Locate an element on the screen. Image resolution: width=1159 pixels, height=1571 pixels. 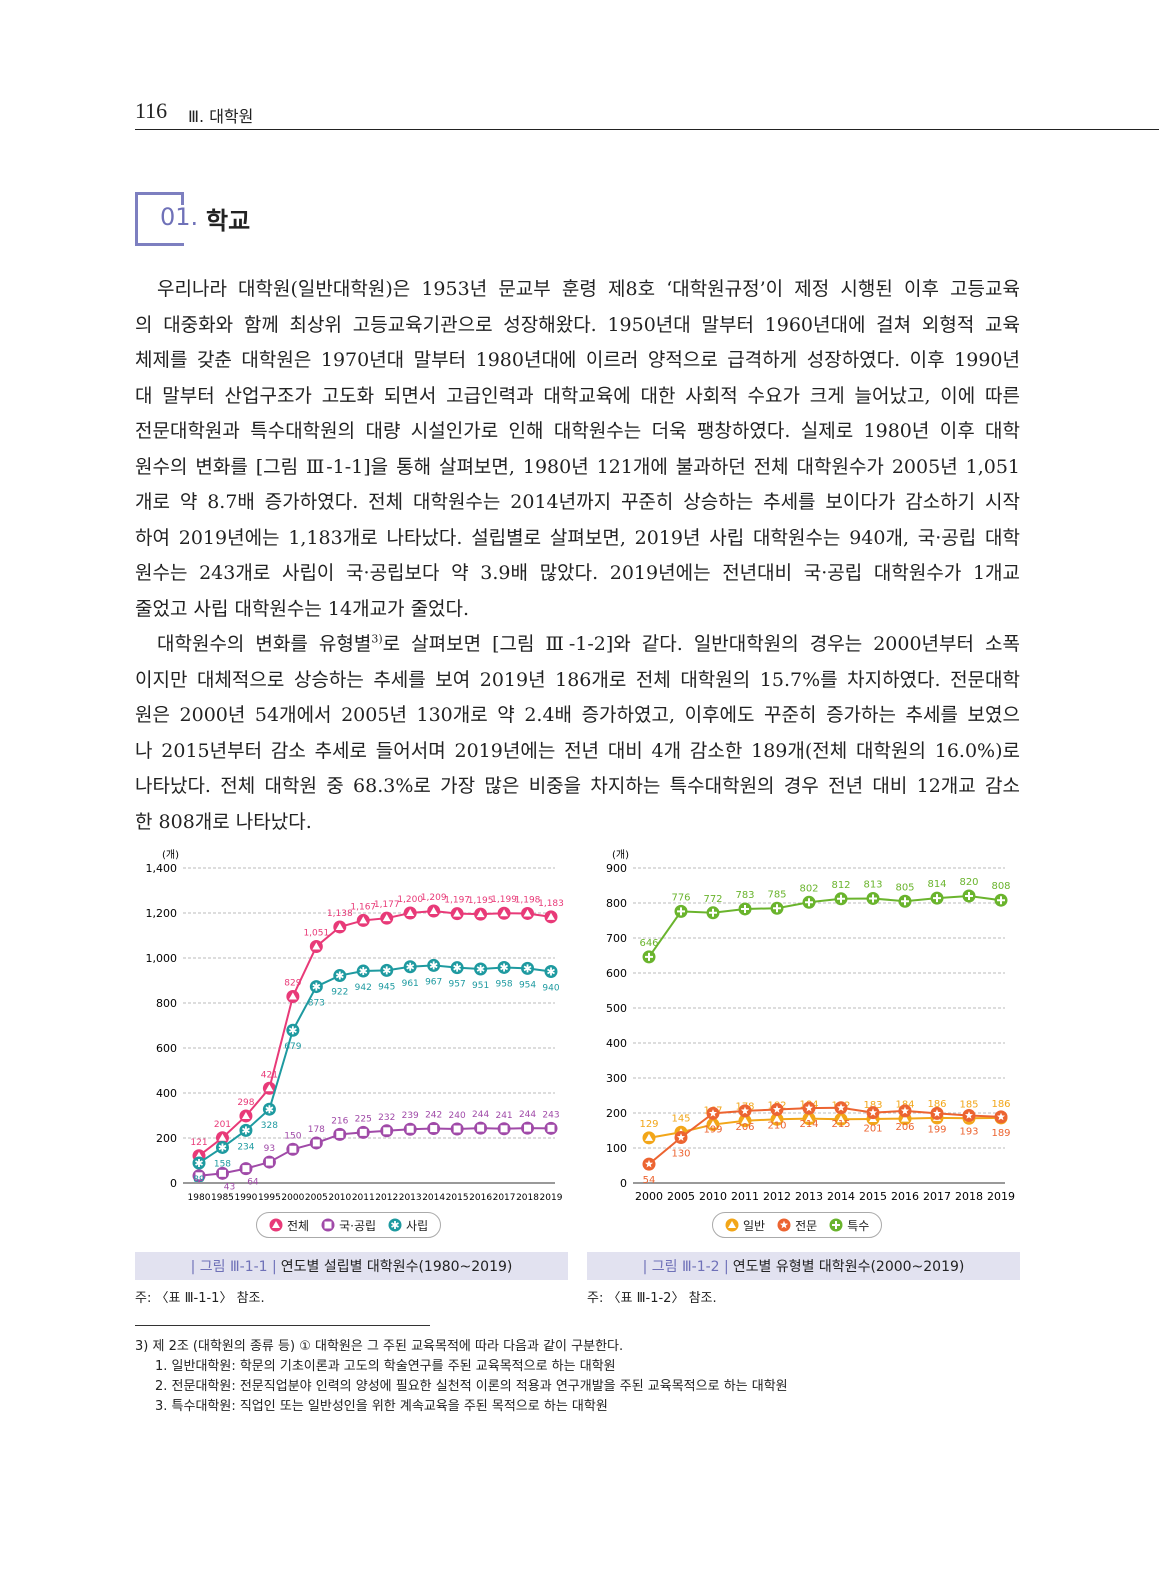
data-label: 945 is located at coordinates (386, 987).